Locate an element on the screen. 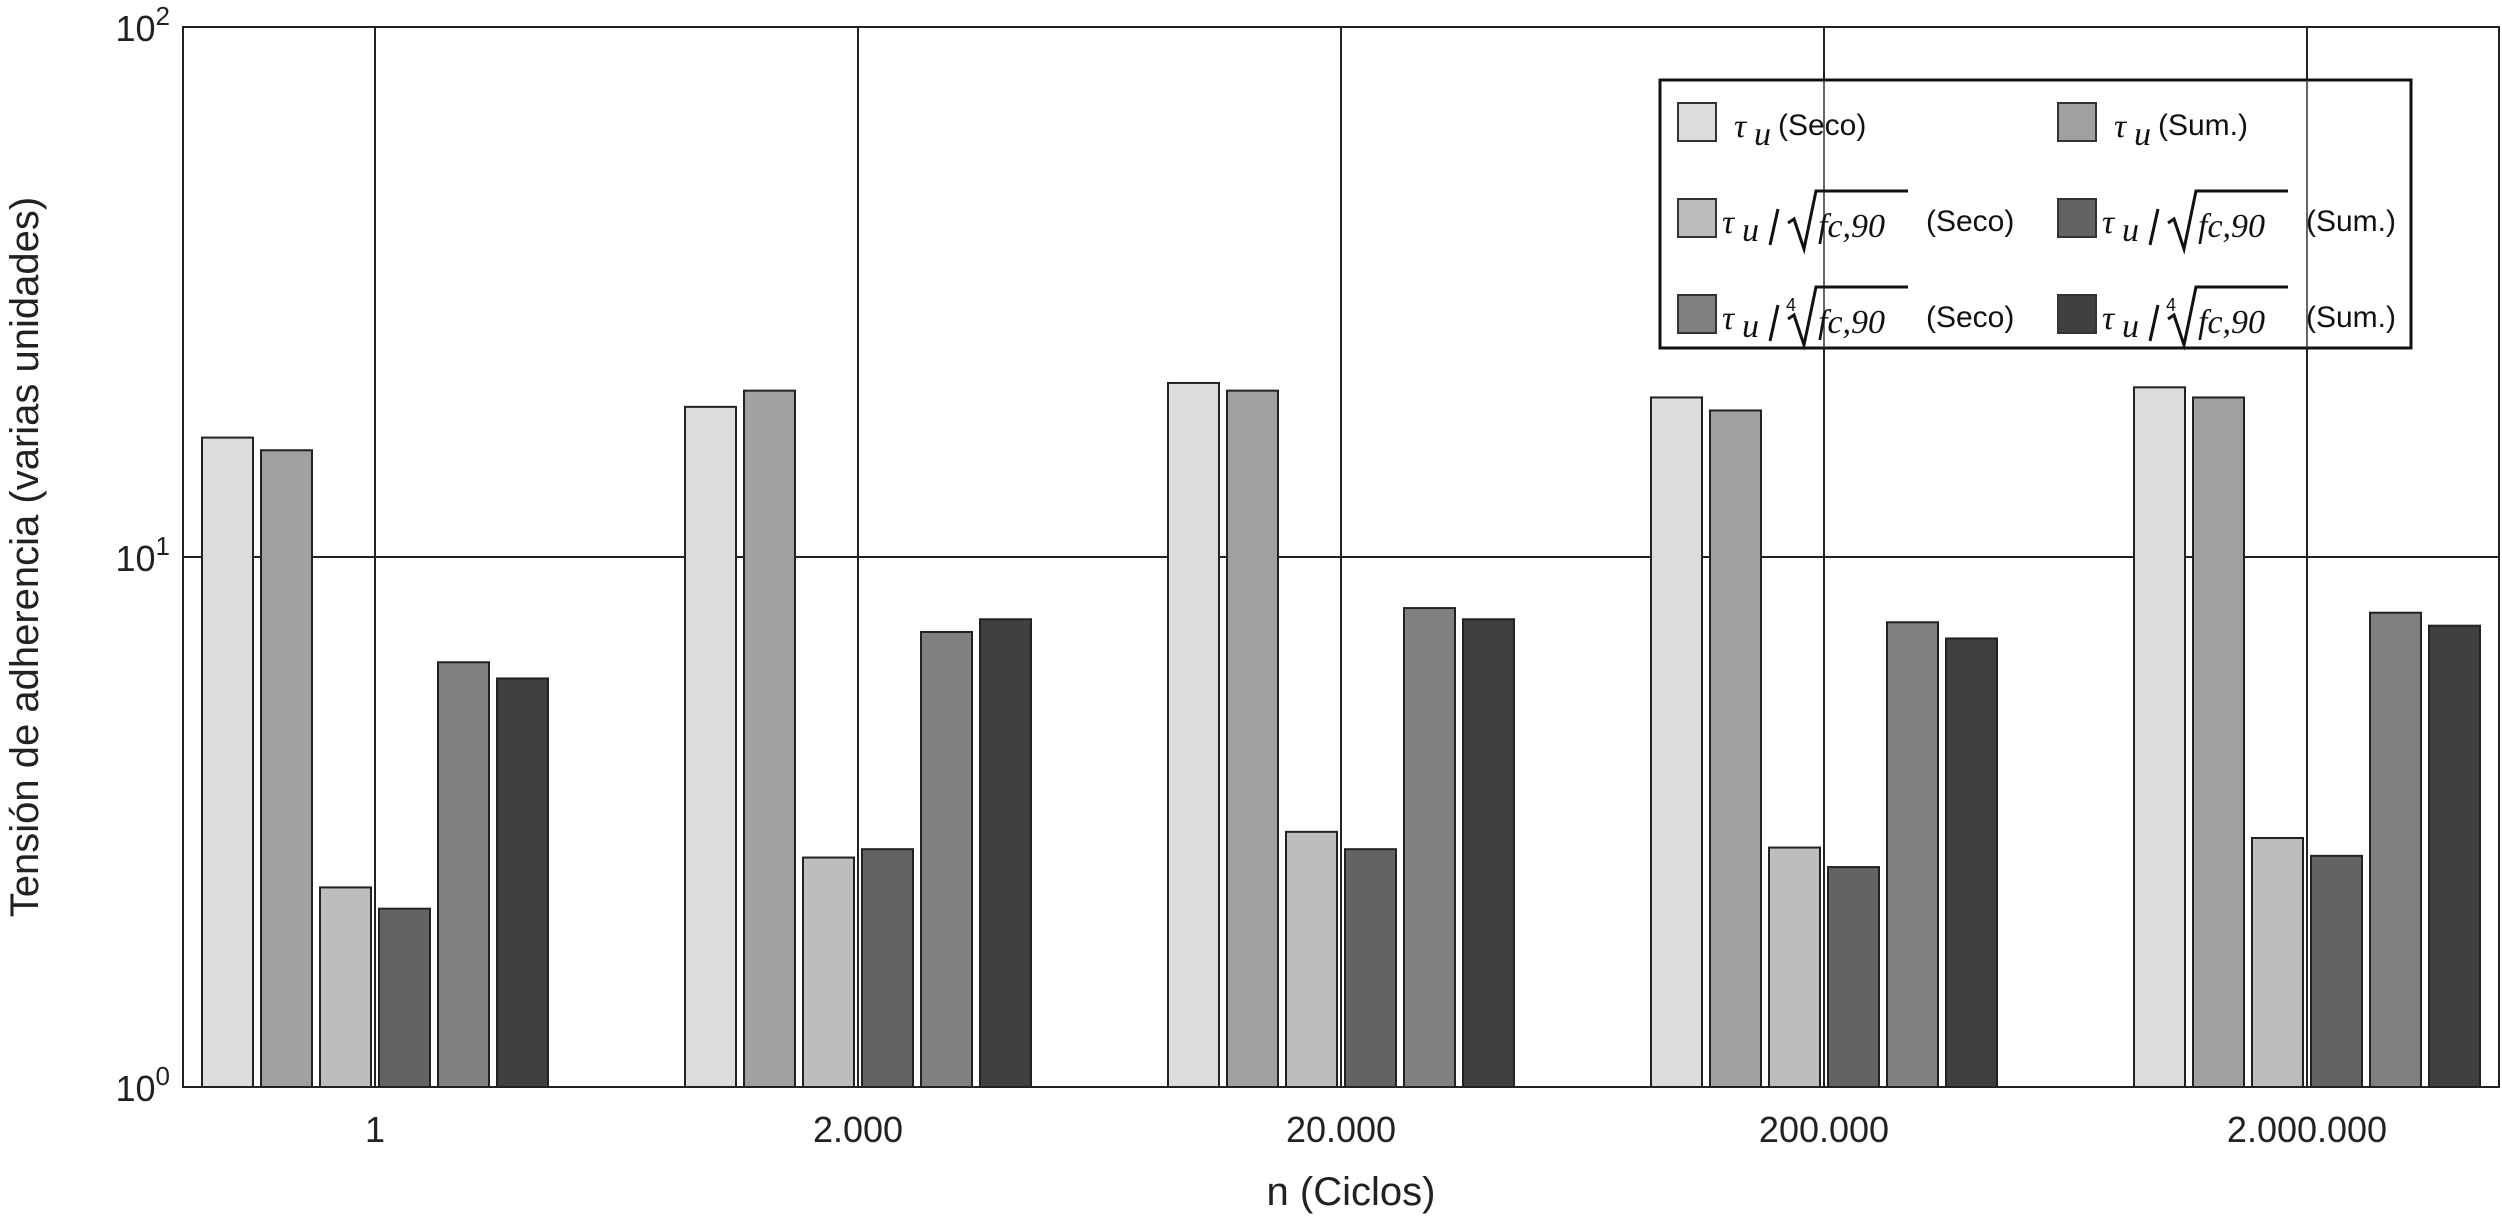 Image resolution: width=2502 pixels, height=1219 pixels. y-tick-label: 10⁰ is located at coordinates (142, 1085).